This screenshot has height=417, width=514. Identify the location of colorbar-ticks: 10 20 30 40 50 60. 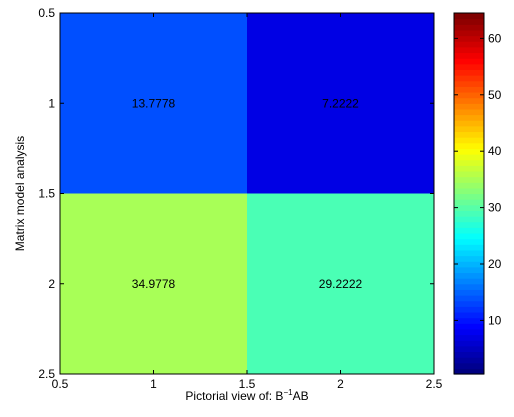
(478, 179).